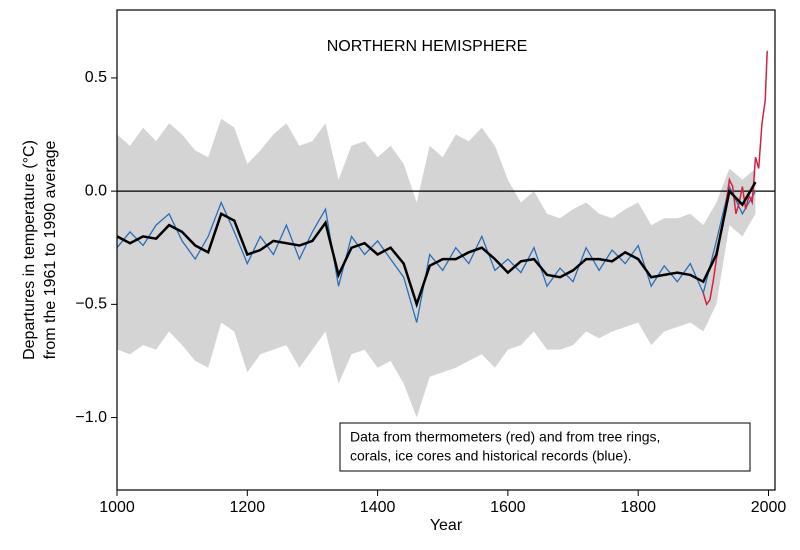  What do you see at coordinates (91, 304) in the screenshot?
I see `y-tick-label: −0.5` at bounding box center [91, 304].